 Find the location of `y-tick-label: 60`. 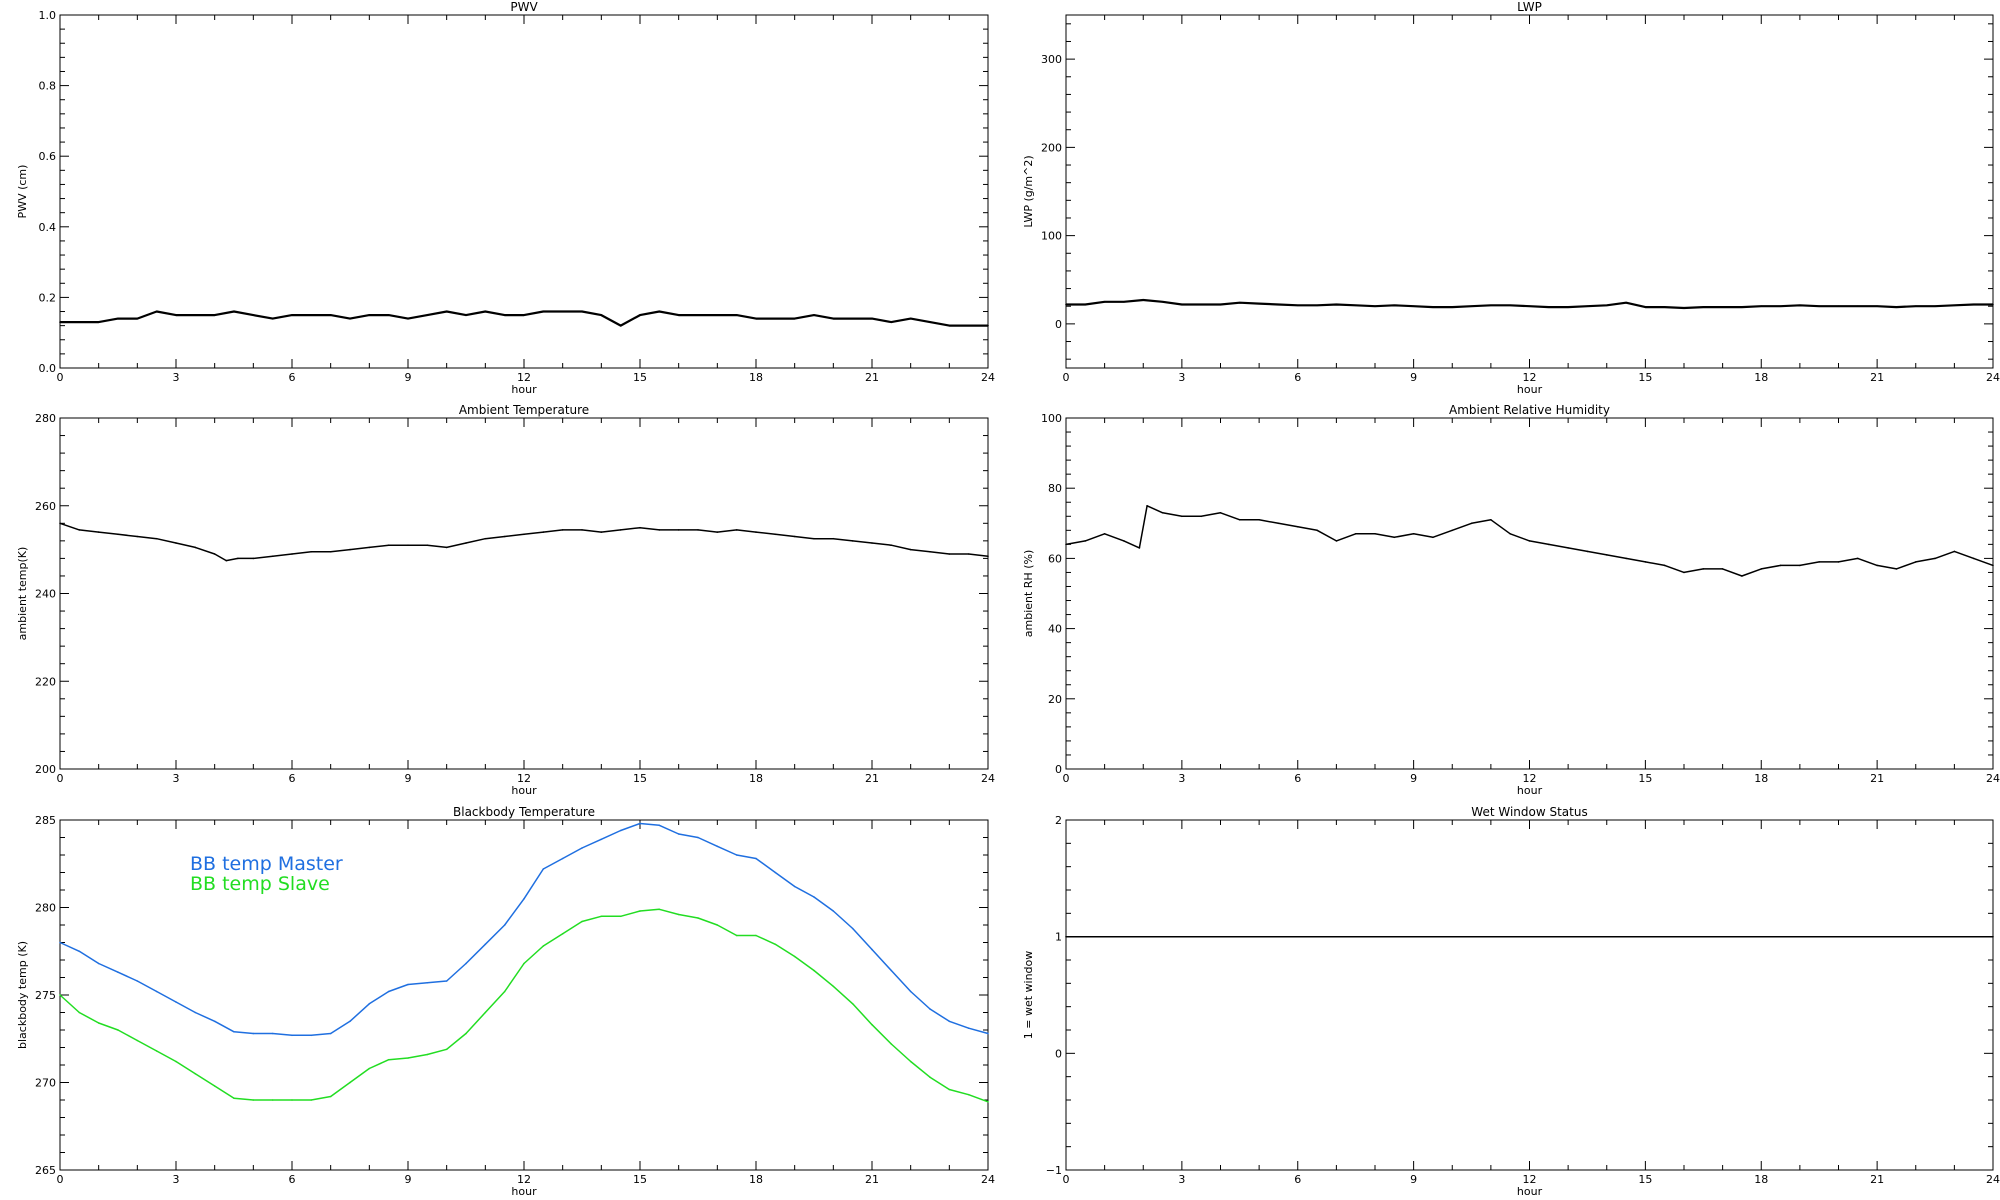

y-tick-label: 60 is located at coordinates (1055, 558).